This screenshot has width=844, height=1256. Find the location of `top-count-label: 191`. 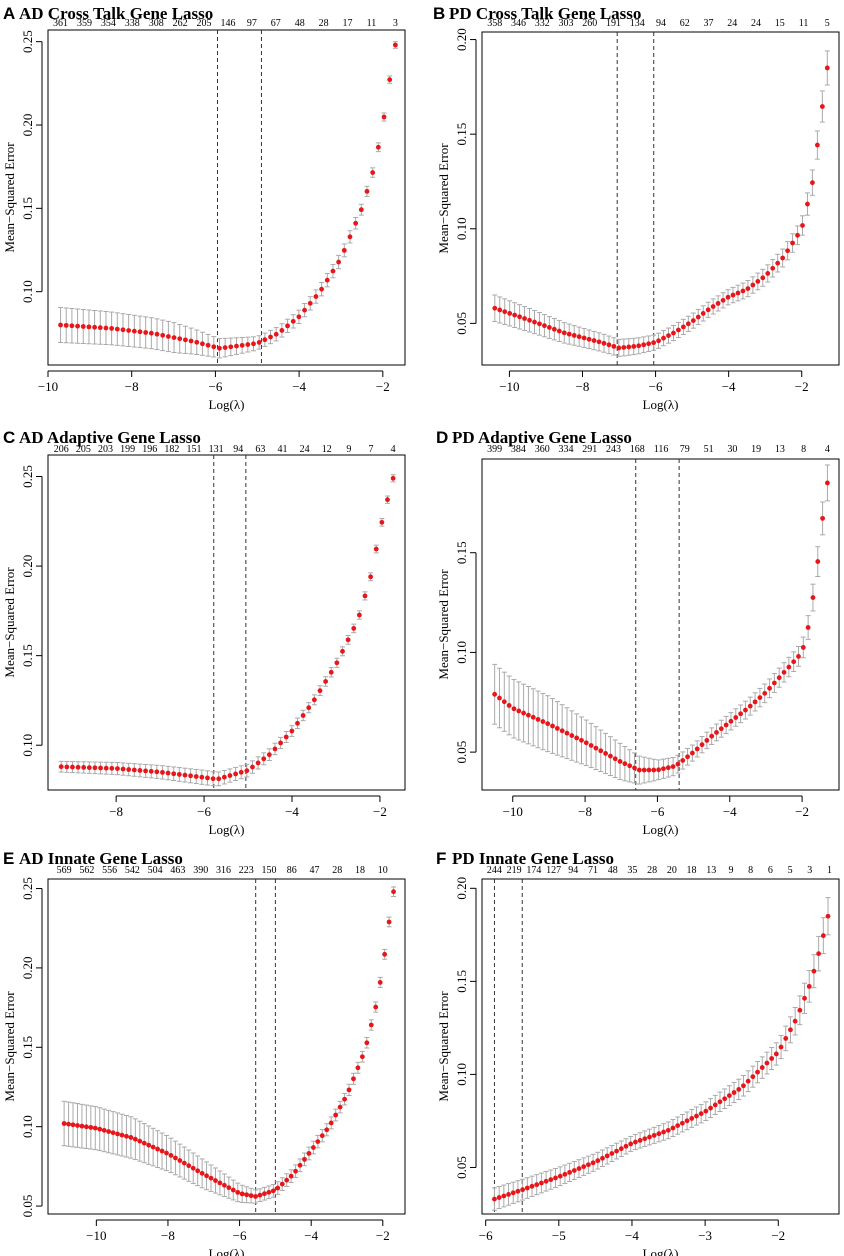

top-count-label: 191 is located at coordinates (613, 23).